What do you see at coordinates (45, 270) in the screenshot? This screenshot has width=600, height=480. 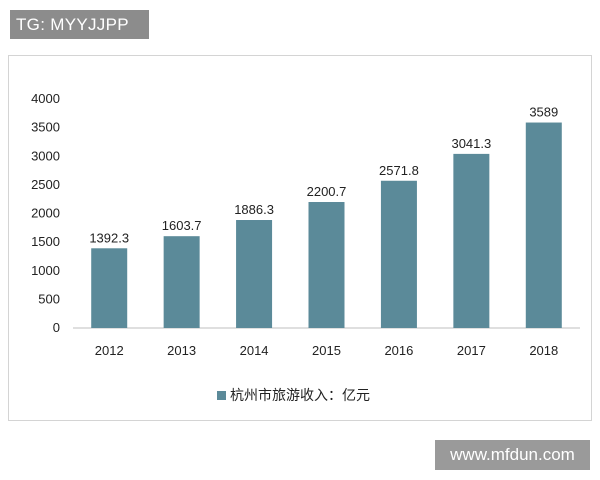 I see `y-tick-label: 1000` at bounding box center [45, 270].